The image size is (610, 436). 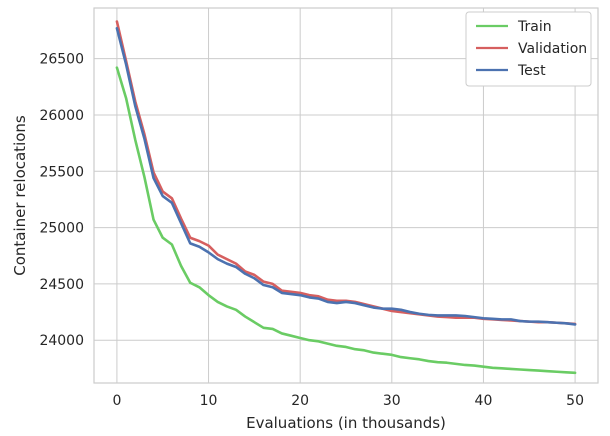 I want to click on y-tick-label: 26000, so click(x=61, y=116).